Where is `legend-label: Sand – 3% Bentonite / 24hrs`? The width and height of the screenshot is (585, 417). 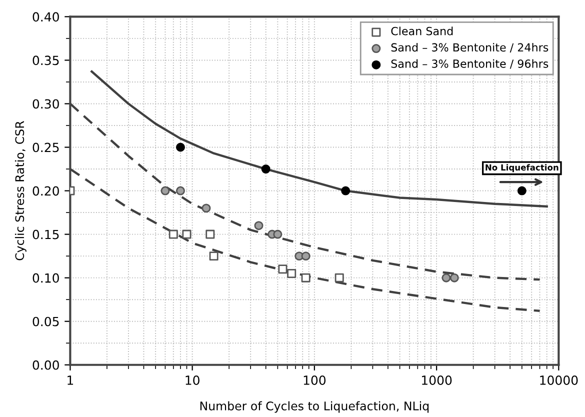 legend-label: Sand – 3% Bentonite / 24hrs is located at coordinates (469, 47).